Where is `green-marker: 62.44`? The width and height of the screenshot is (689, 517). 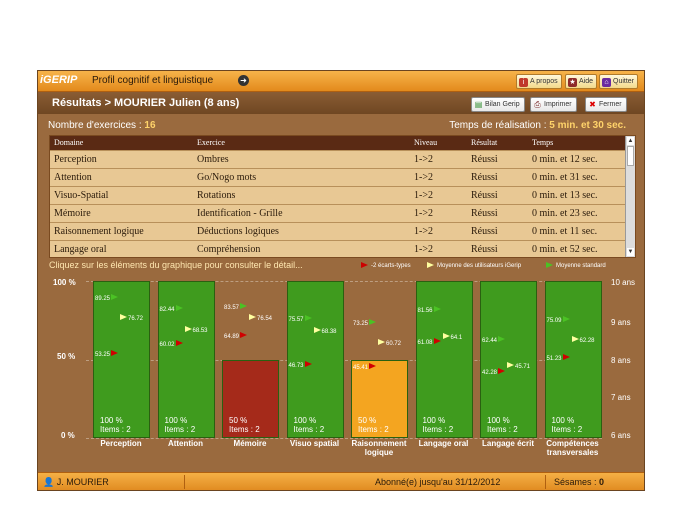
green-marker: 62.44 is located at coordinates (494, 339).